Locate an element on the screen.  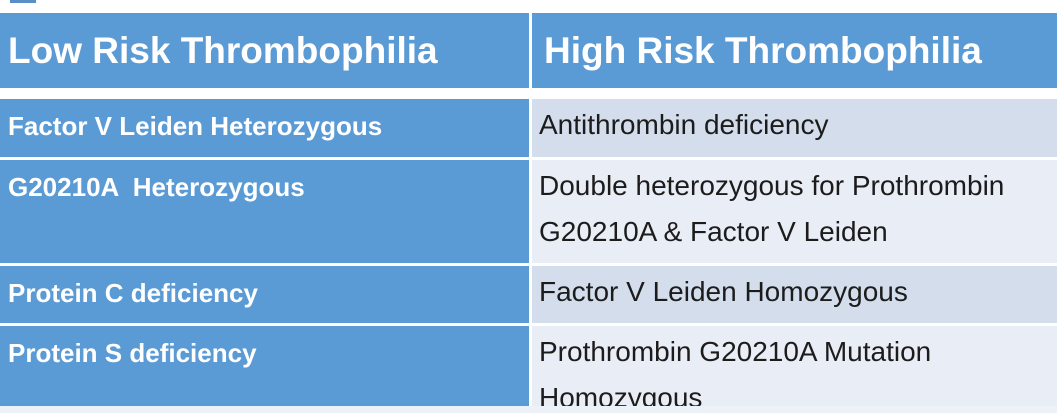
cell-low-risk-protein-c-deficiency: Protein C deficiency is located at coordinates (264, 294).